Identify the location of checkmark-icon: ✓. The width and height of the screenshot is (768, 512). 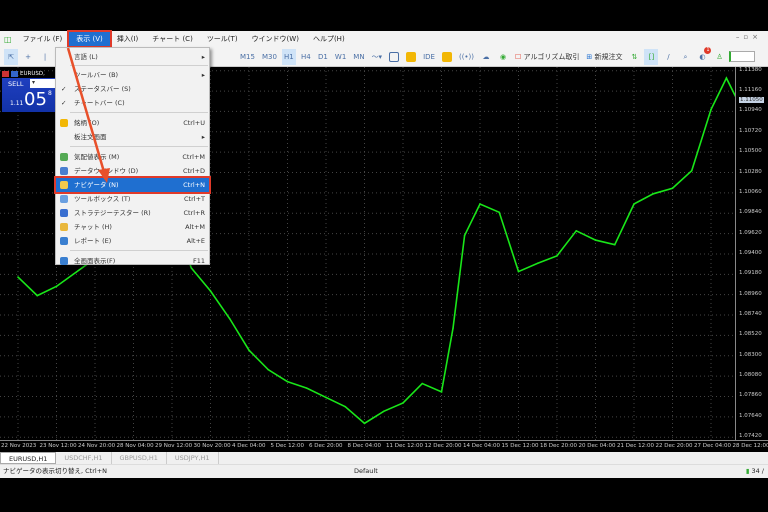
(64, 103).